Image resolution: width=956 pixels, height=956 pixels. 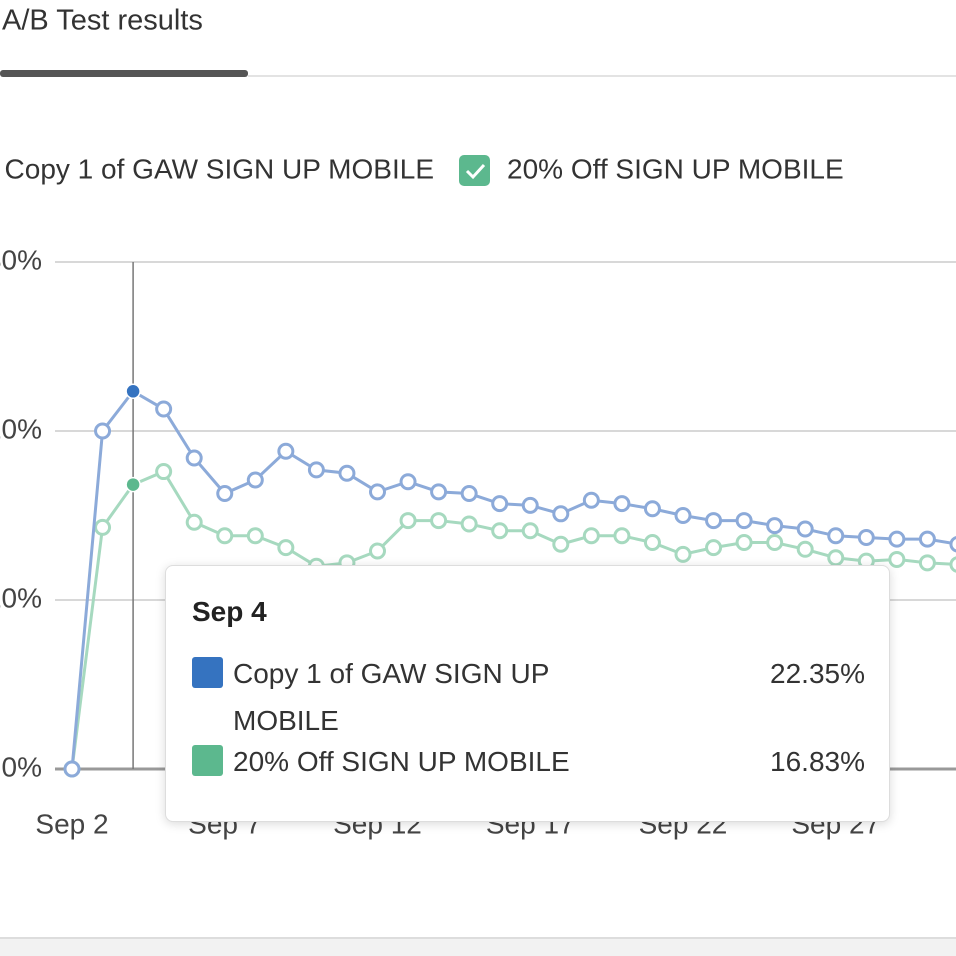 What do you see at coordinates (21, 428) in the screenshot?
I see `y-tick-label: 20%` at bounding box center [21, 428].